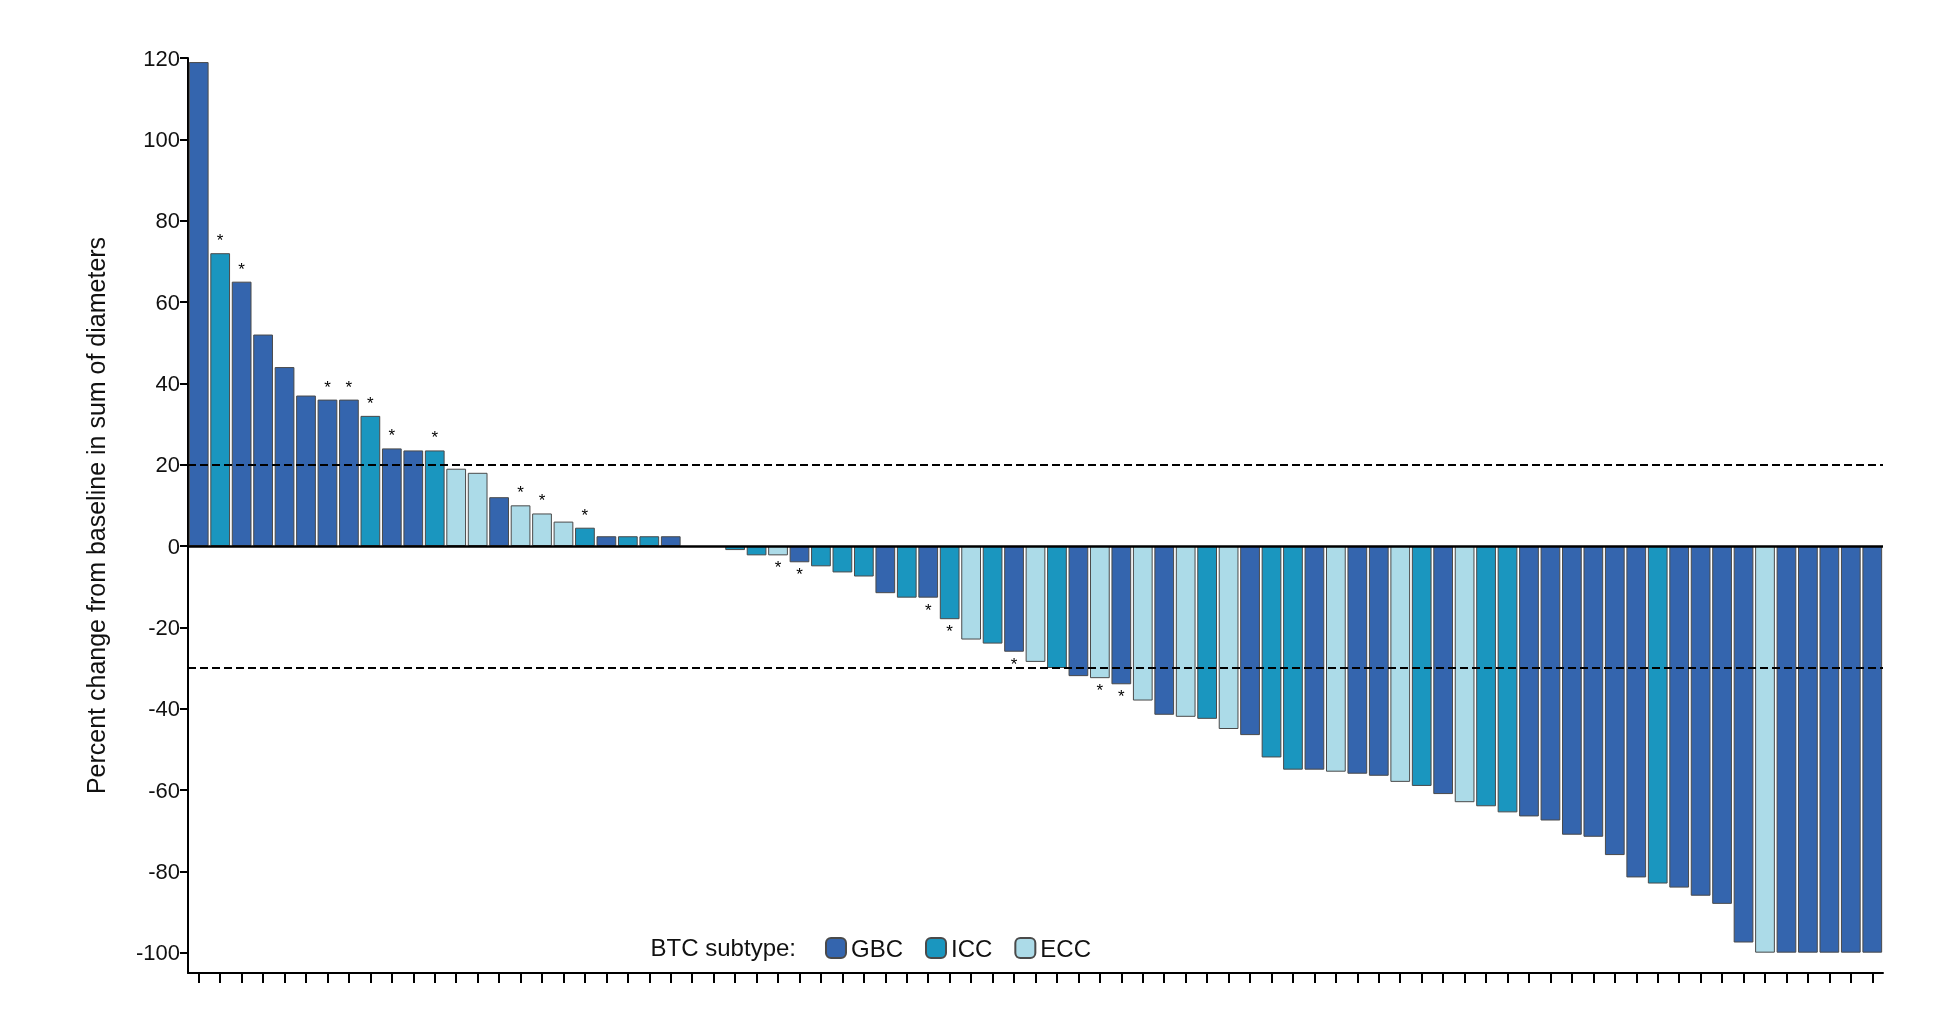 The height and width of the screenshot is (1013, 1934). What do you see at coordinates (164, 790) in the screenshot?
I see `y-tick-label: -60` at bounding box center [164, 790].